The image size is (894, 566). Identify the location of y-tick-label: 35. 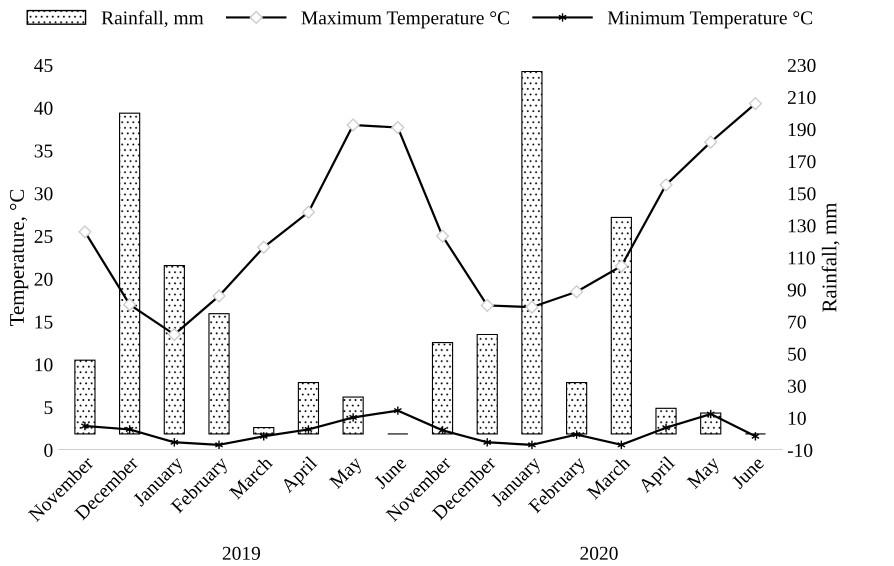
(43, 151).